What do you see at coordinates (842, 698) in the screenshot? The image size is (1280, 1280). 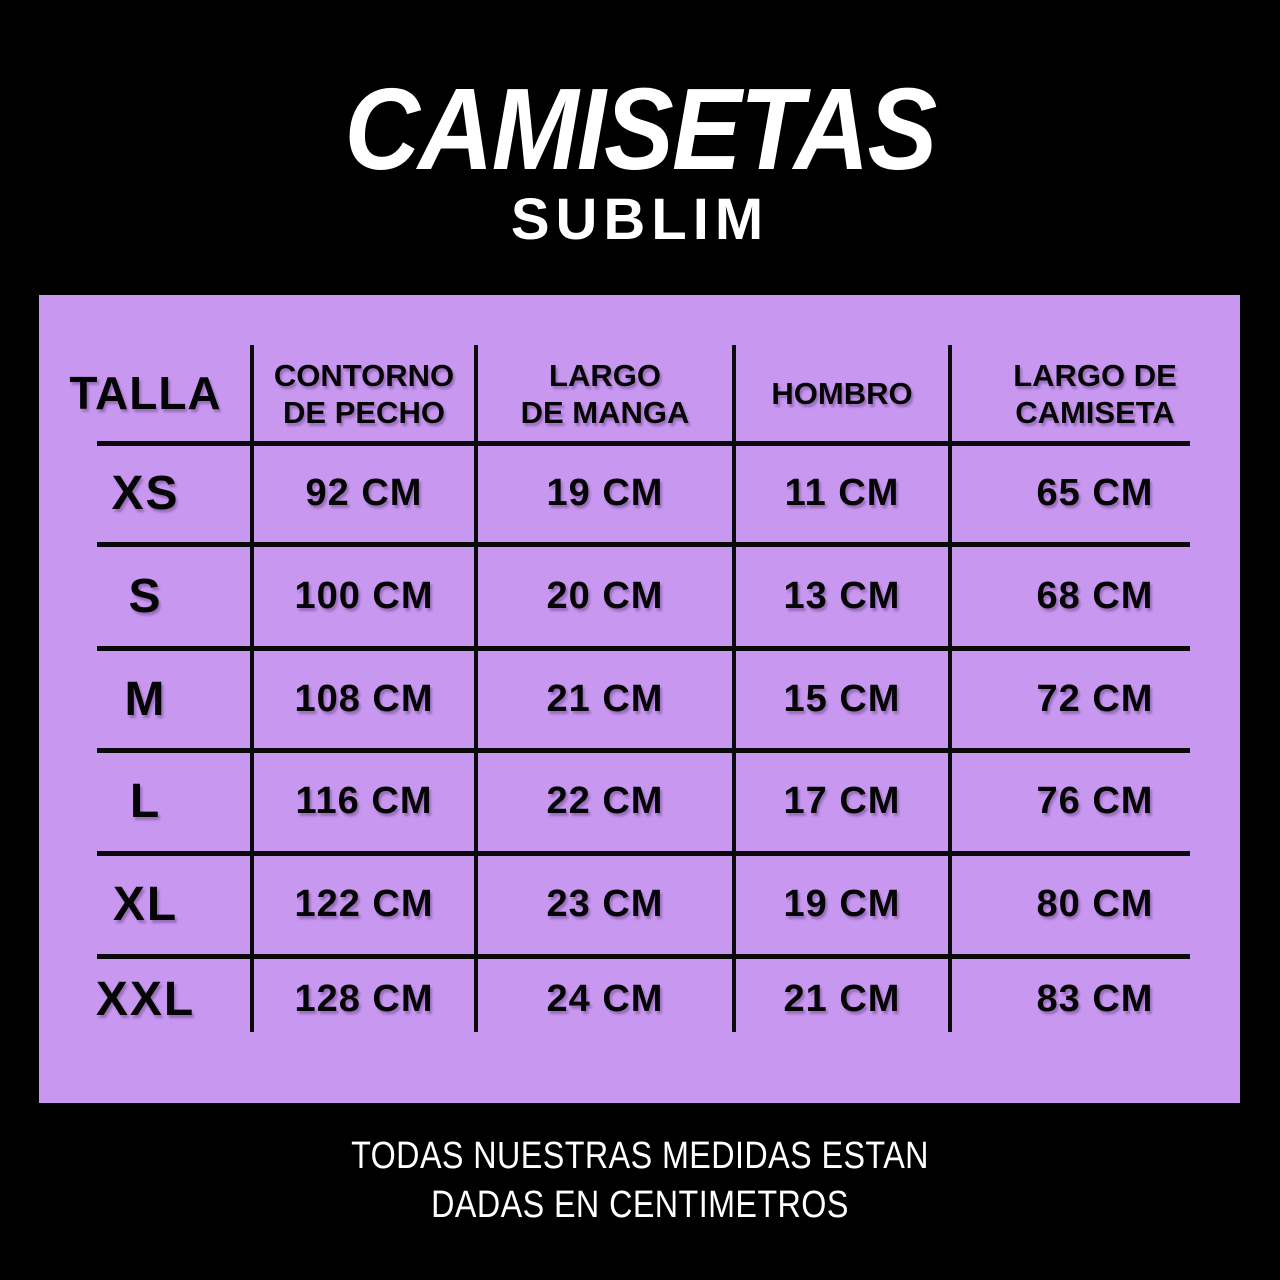 I see `measurement-value: 15 CM` at bounding box center [842, 698].